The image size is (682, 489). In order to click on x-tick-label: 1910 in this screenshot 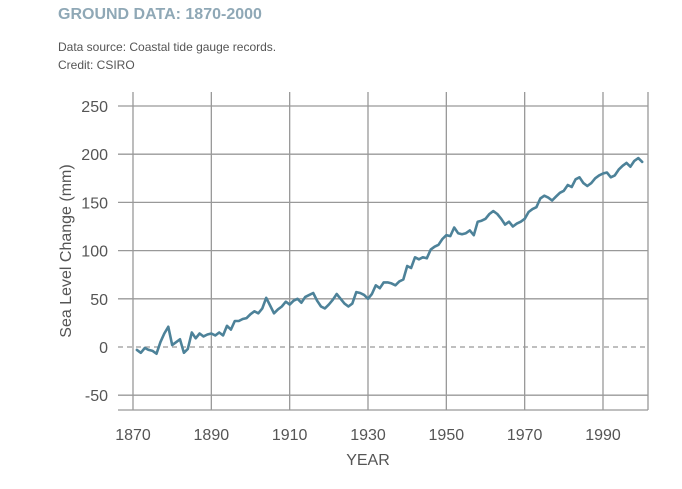, I will do `click(290, 435)`.